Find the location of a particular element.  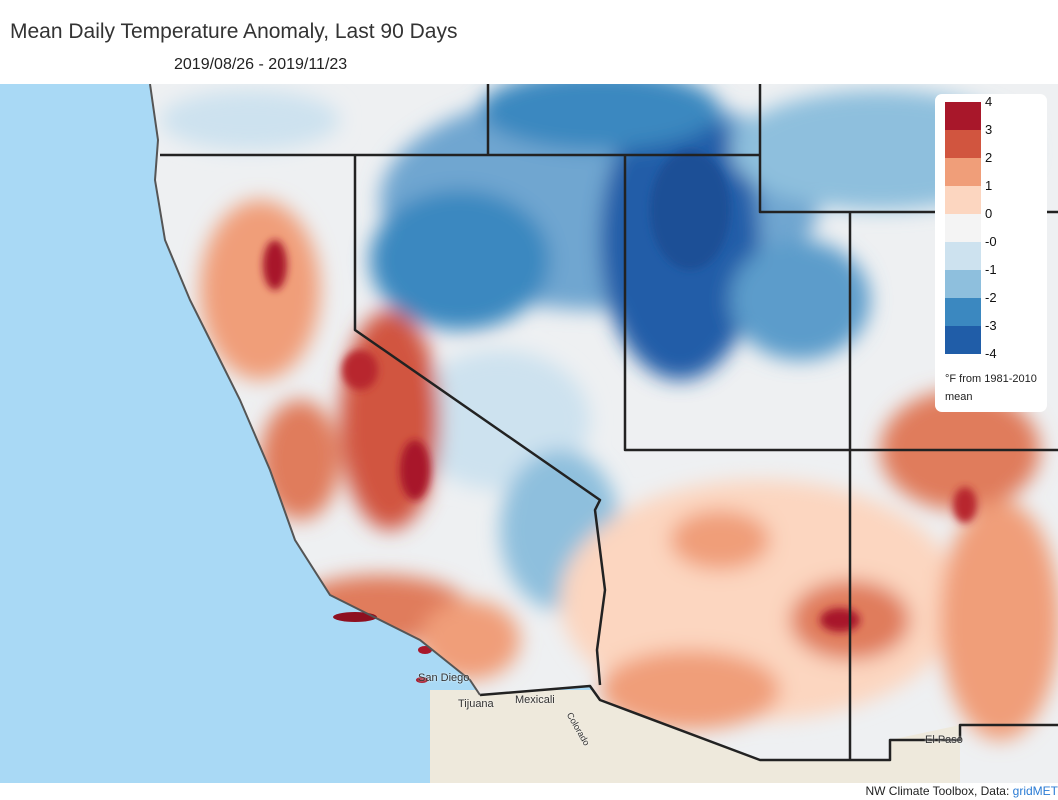

place-el-paso: El Paso is located at coordinates (944, 740).